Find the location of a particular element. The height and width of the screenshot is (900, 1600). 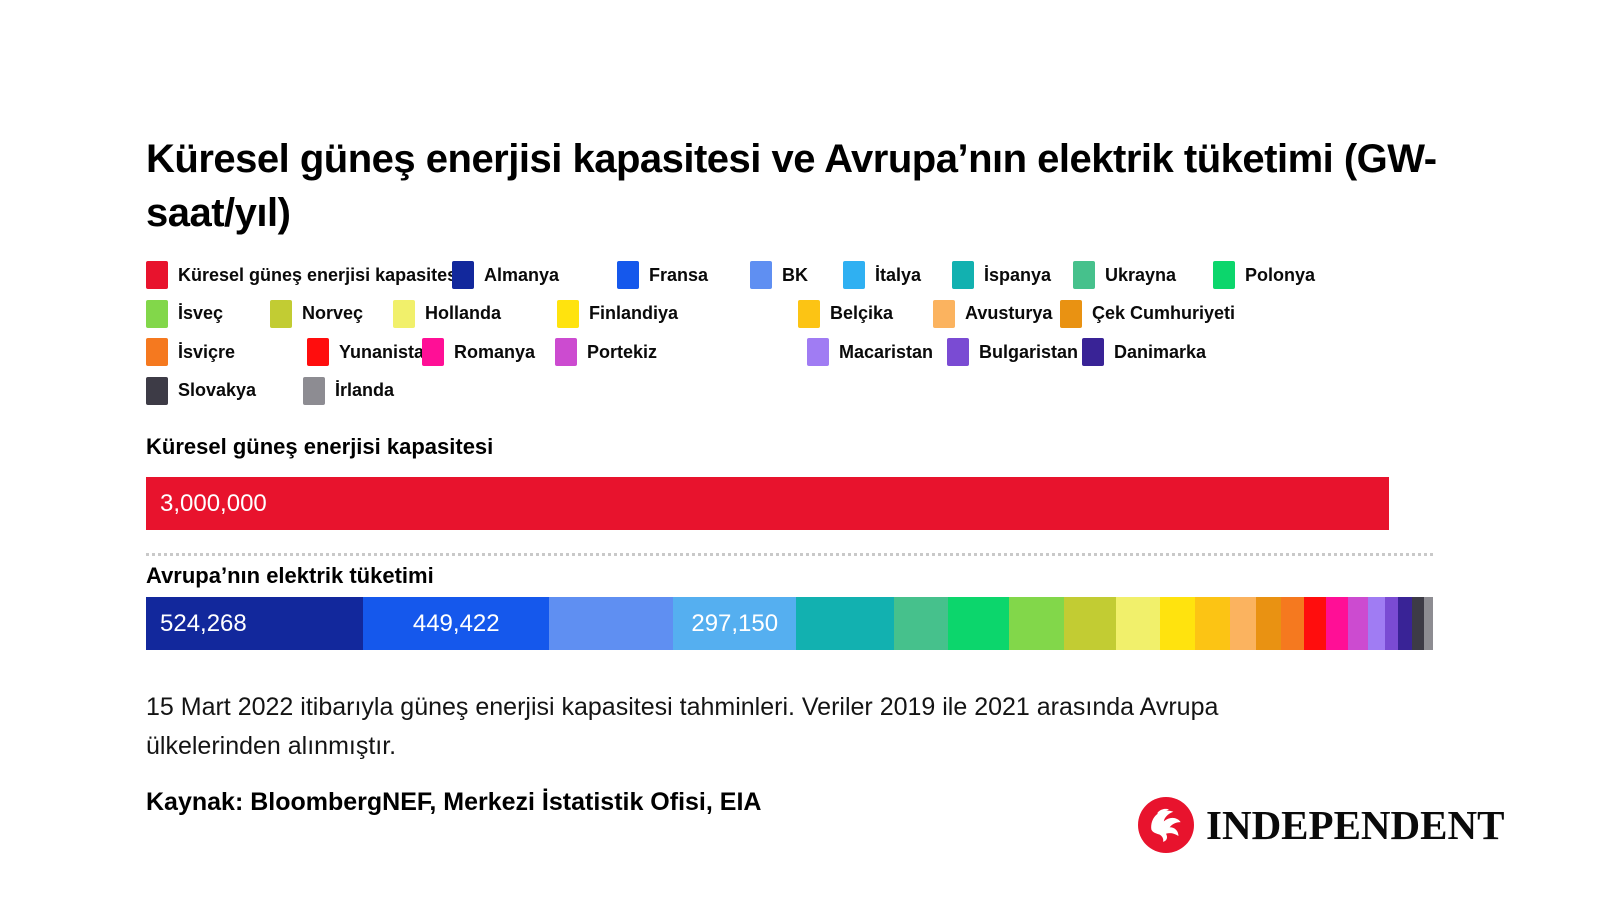

consumption-segment-danimarka is located at coordinates (1405, 623).